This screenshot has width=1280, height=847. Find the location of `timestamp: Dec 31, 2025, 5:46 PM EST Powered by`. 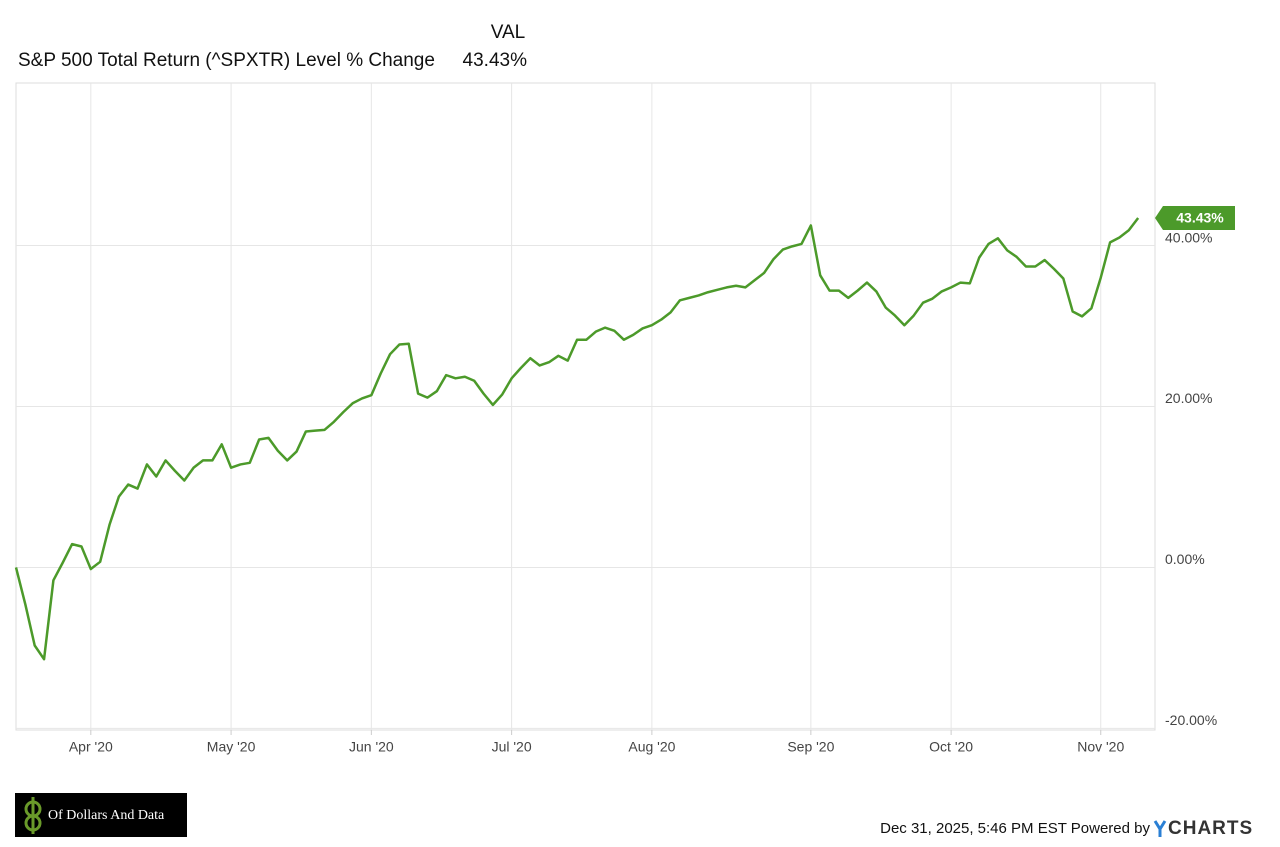

timestamp: Dec 31, 2025, 5:46 PM EST Powered by is located at coordinates (1015, 828).